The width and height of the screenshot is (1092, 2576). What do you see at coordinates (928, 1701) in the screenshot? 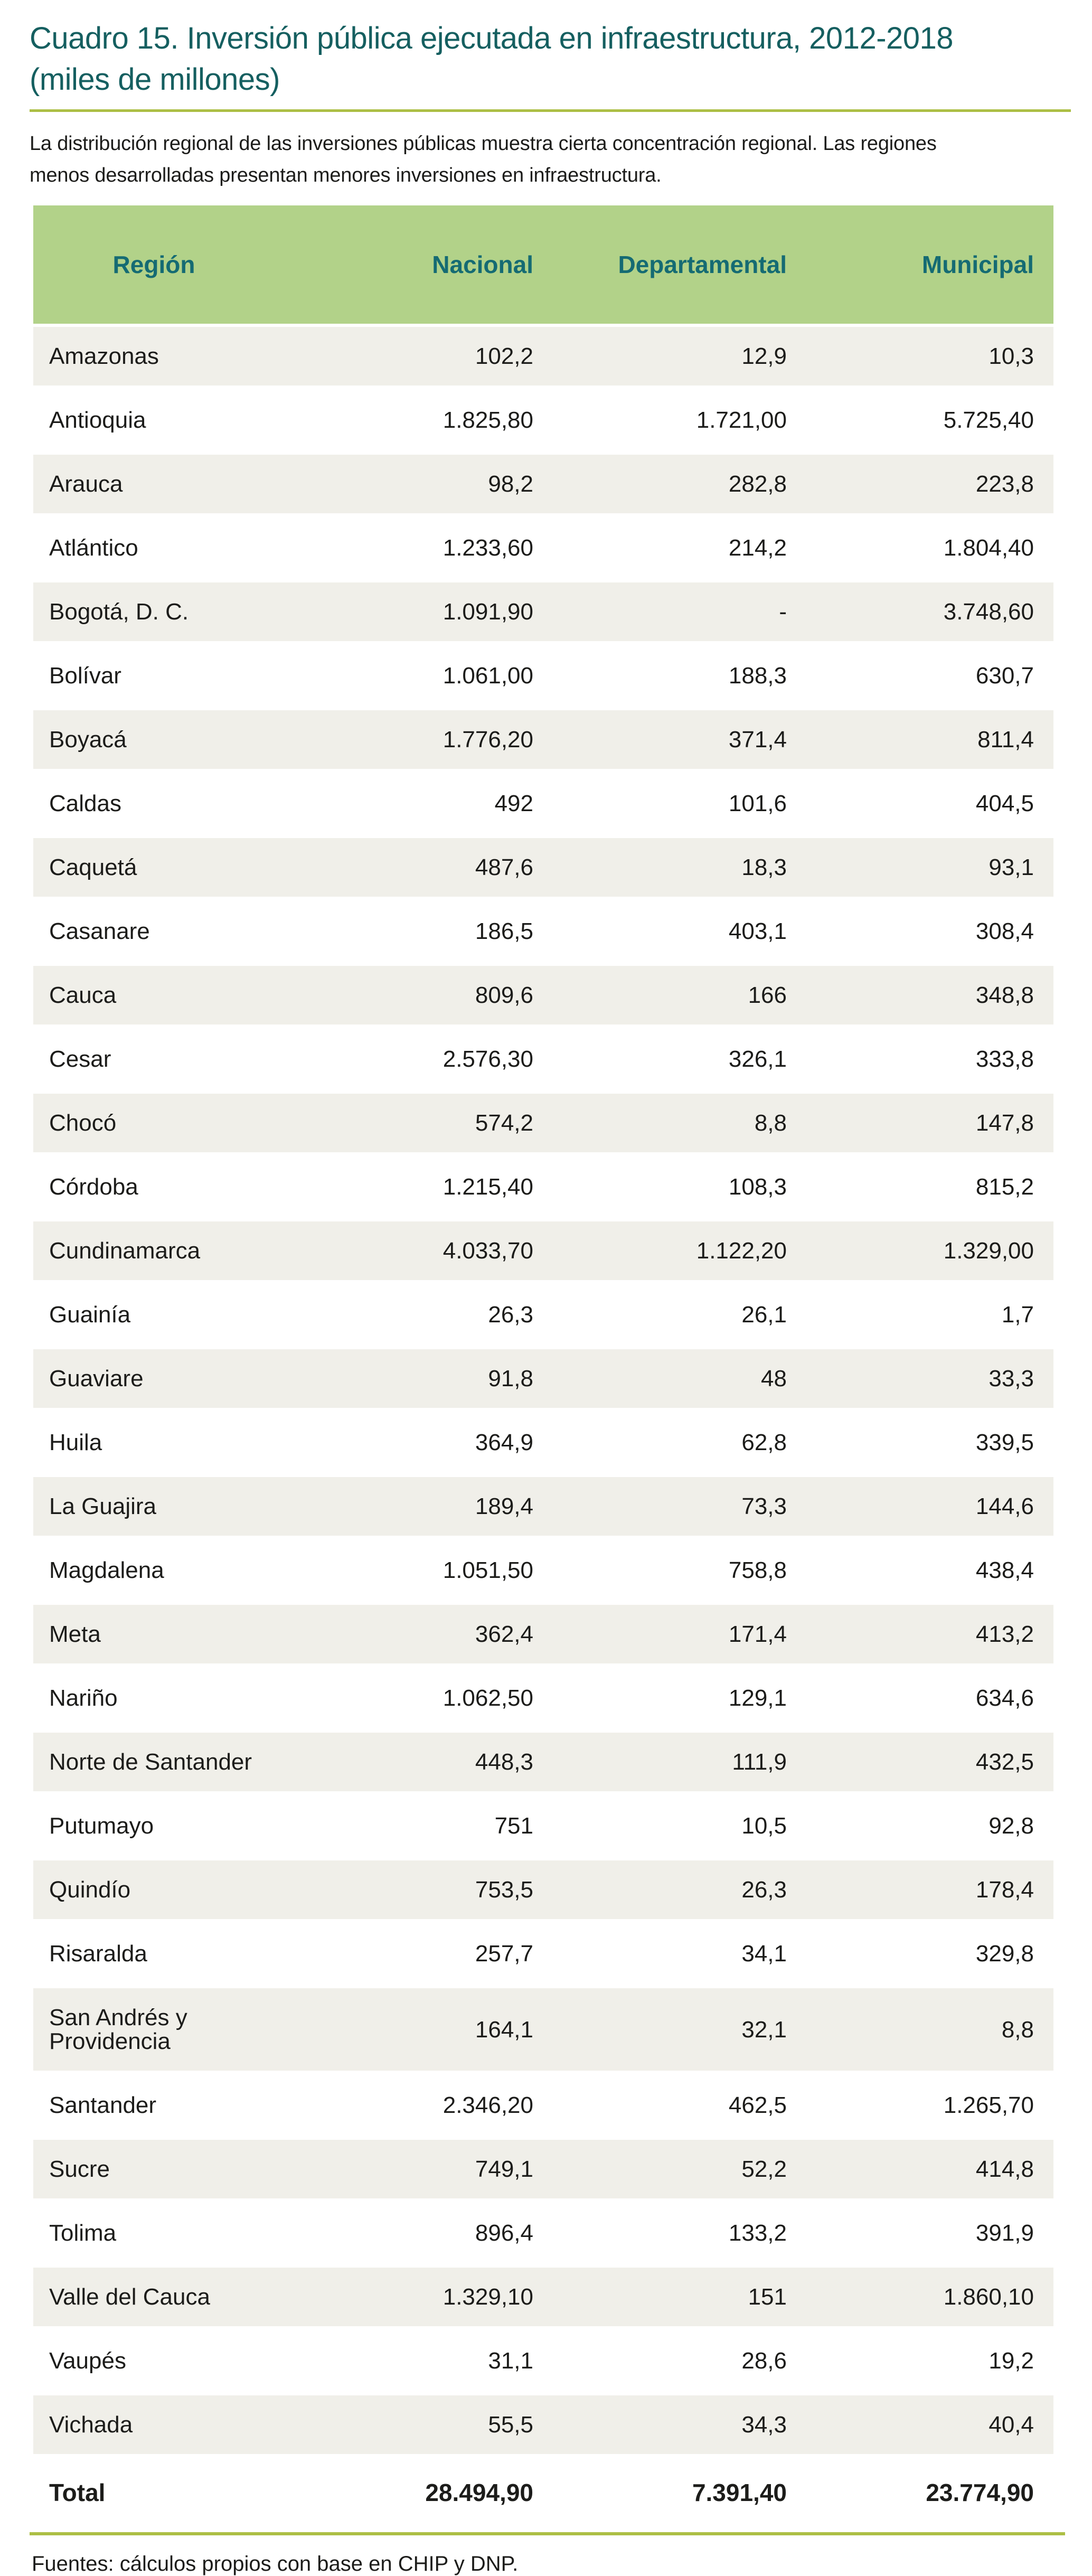
I see `municipal-cell: 634,6` at bounding box center [928, 1701].